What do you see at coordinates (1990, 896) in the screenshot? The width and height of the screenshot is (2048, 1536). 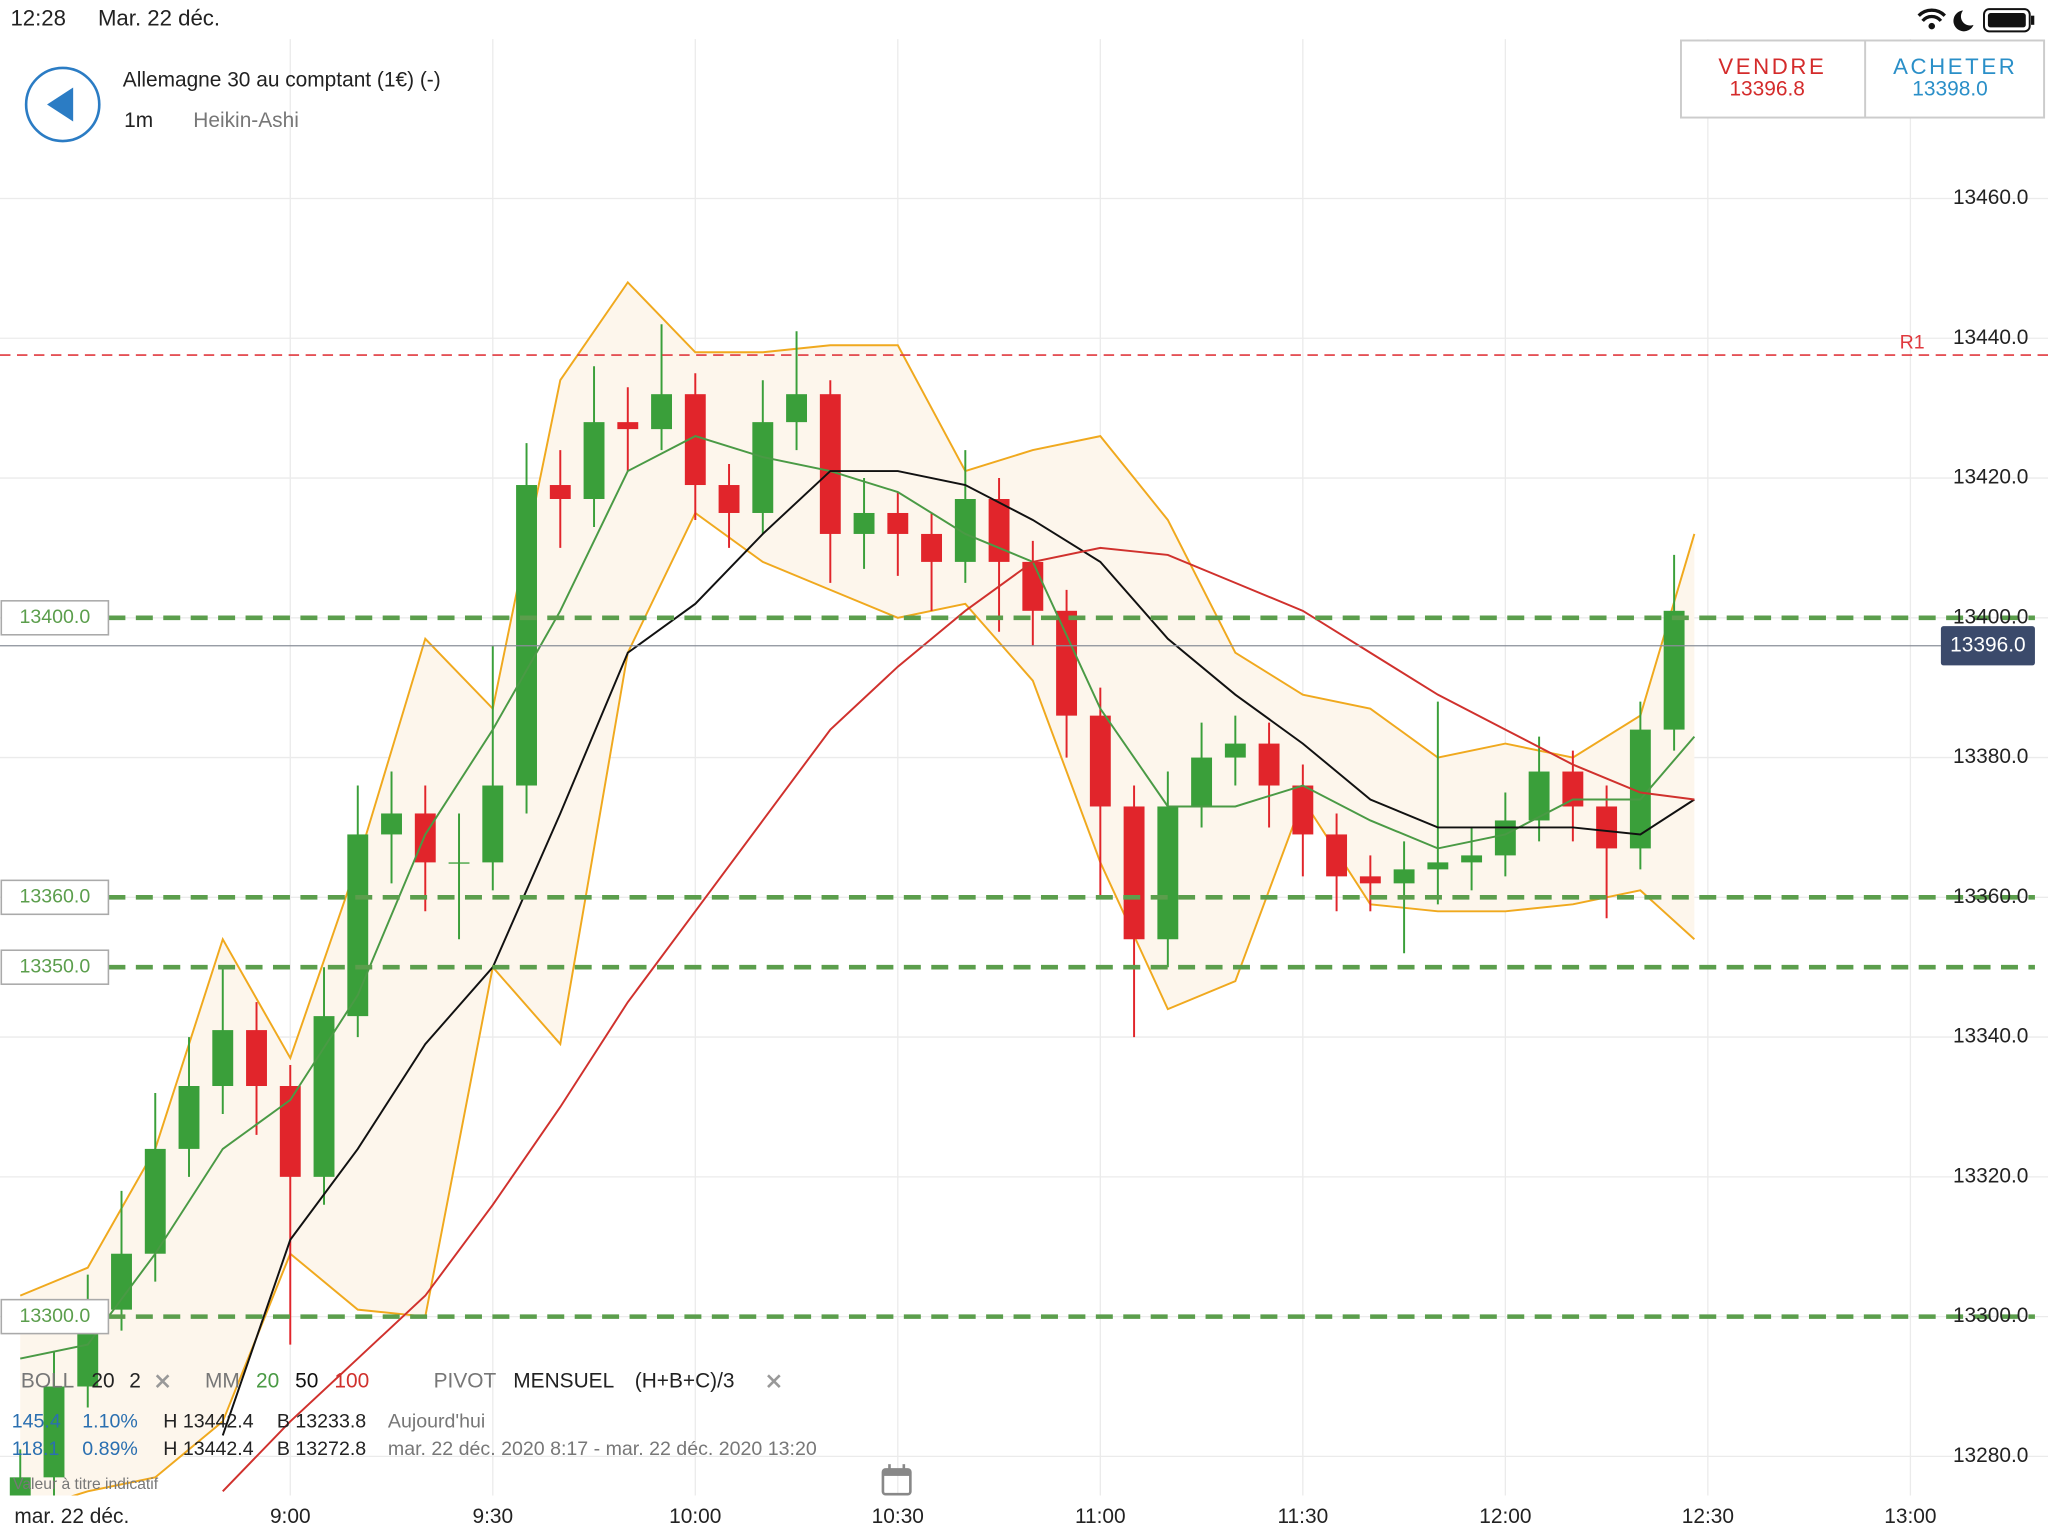 I see `y-tick-label: 13360.0` at bounding box center [1990, 896].